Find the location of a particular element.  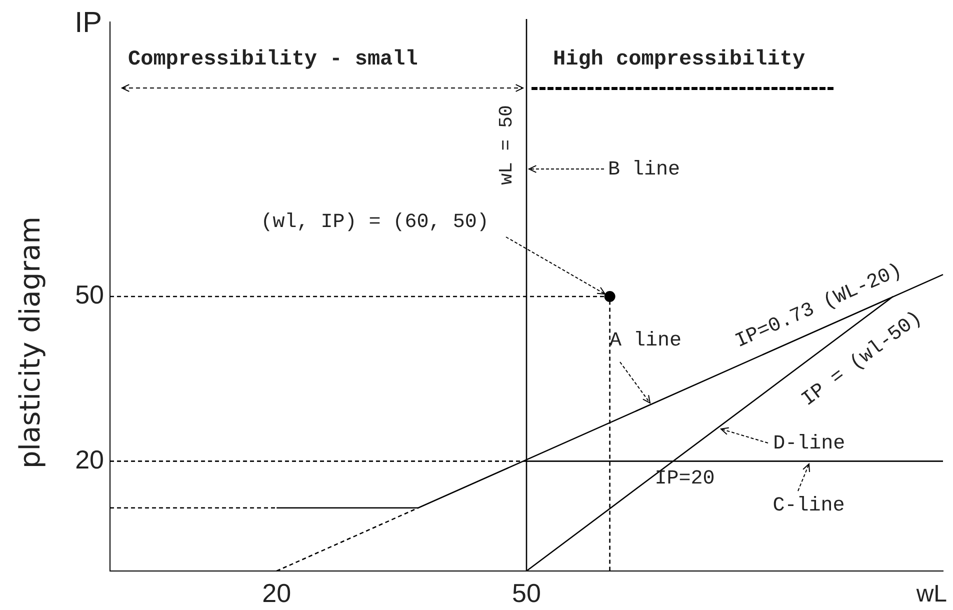

annotation: C-line is located at coordinates (808, 506).